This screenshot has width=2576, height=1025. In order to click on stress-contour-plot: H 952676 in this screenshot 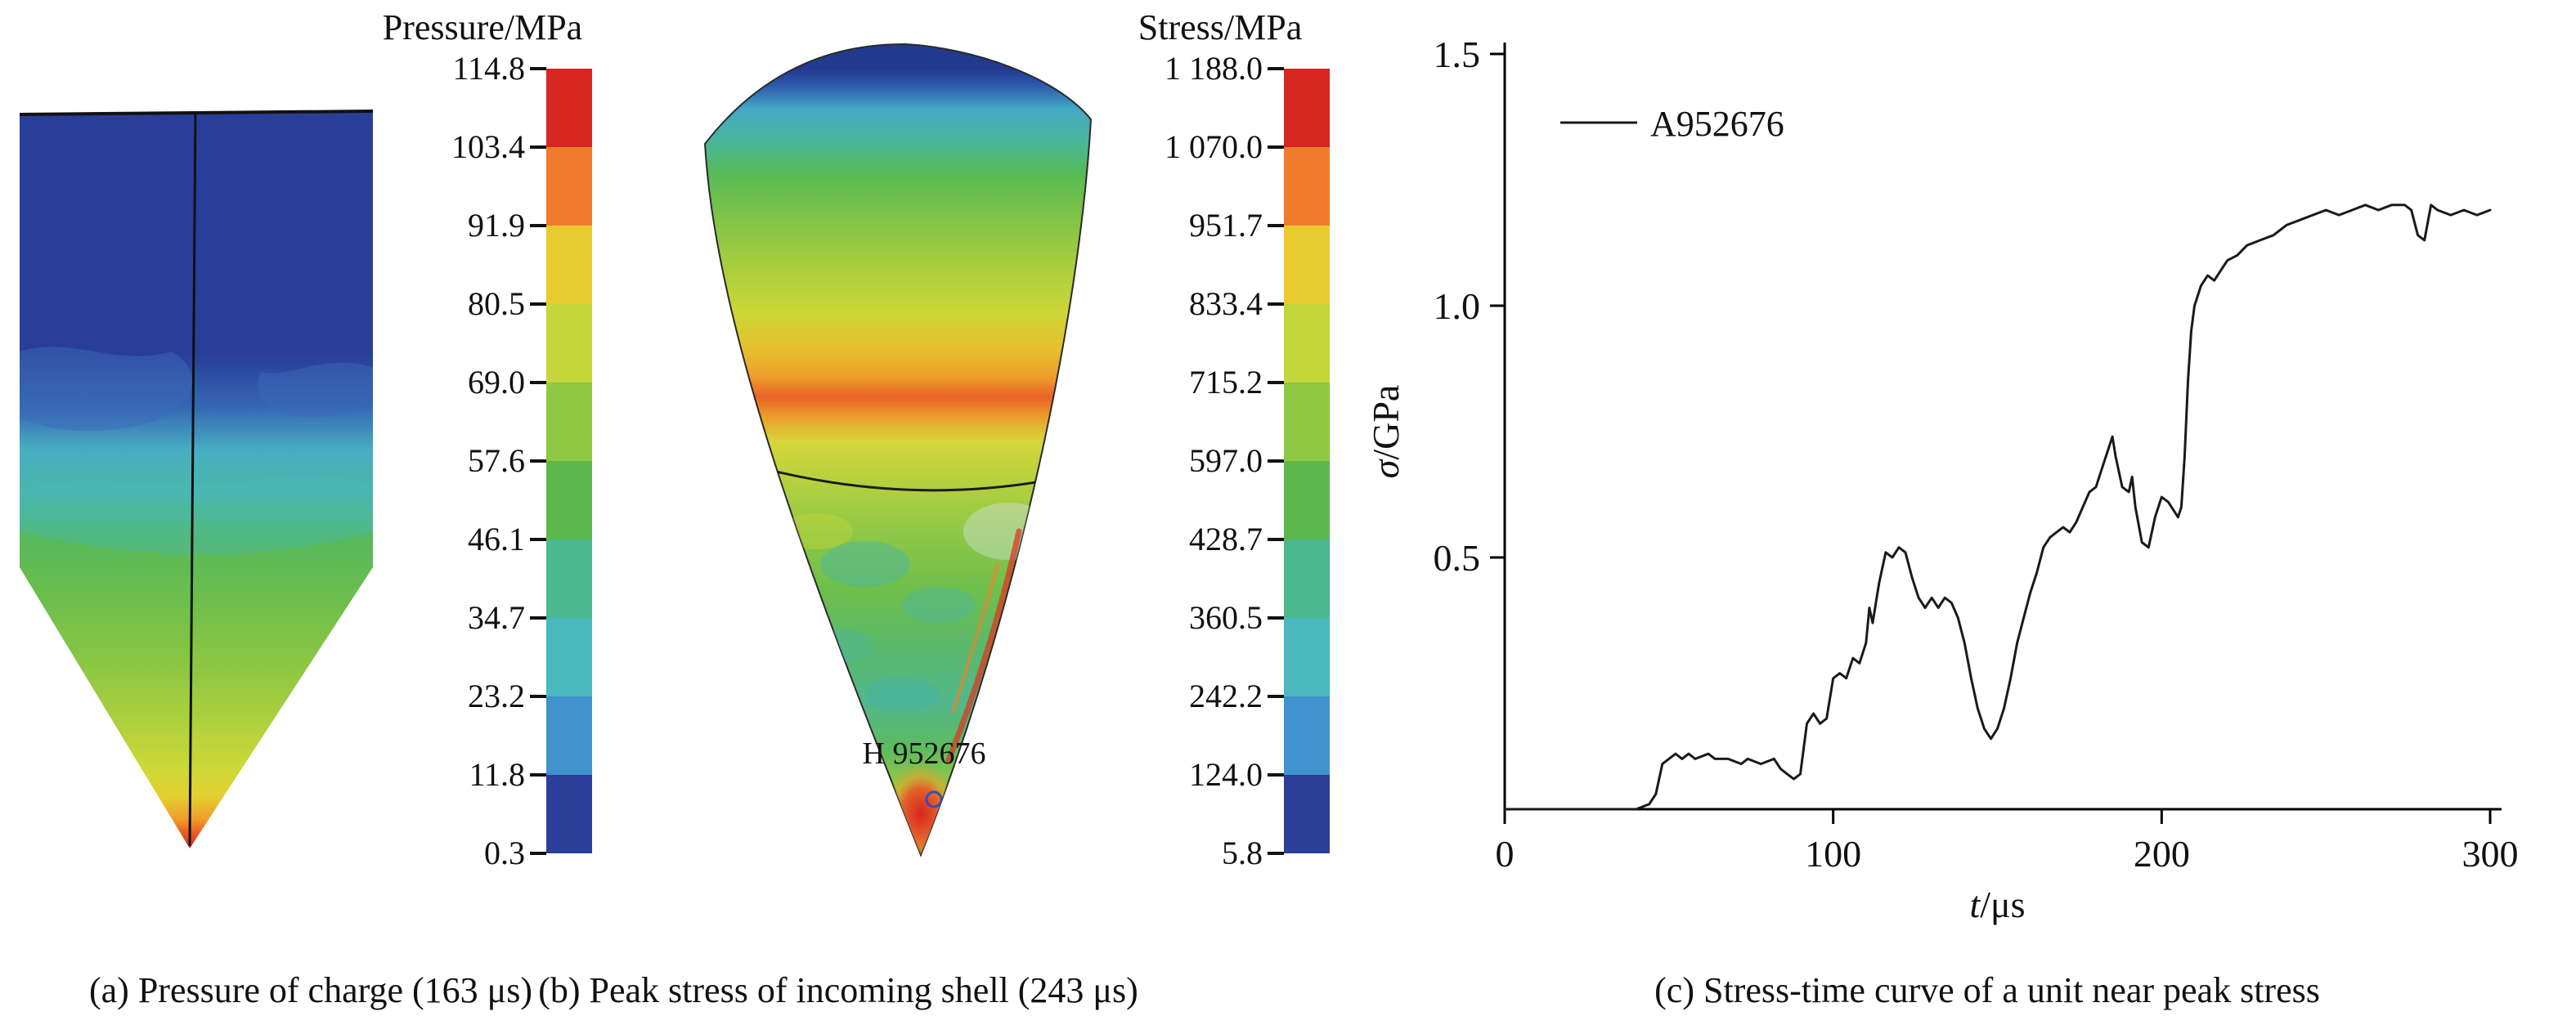, I will do `click(898, 450)`.